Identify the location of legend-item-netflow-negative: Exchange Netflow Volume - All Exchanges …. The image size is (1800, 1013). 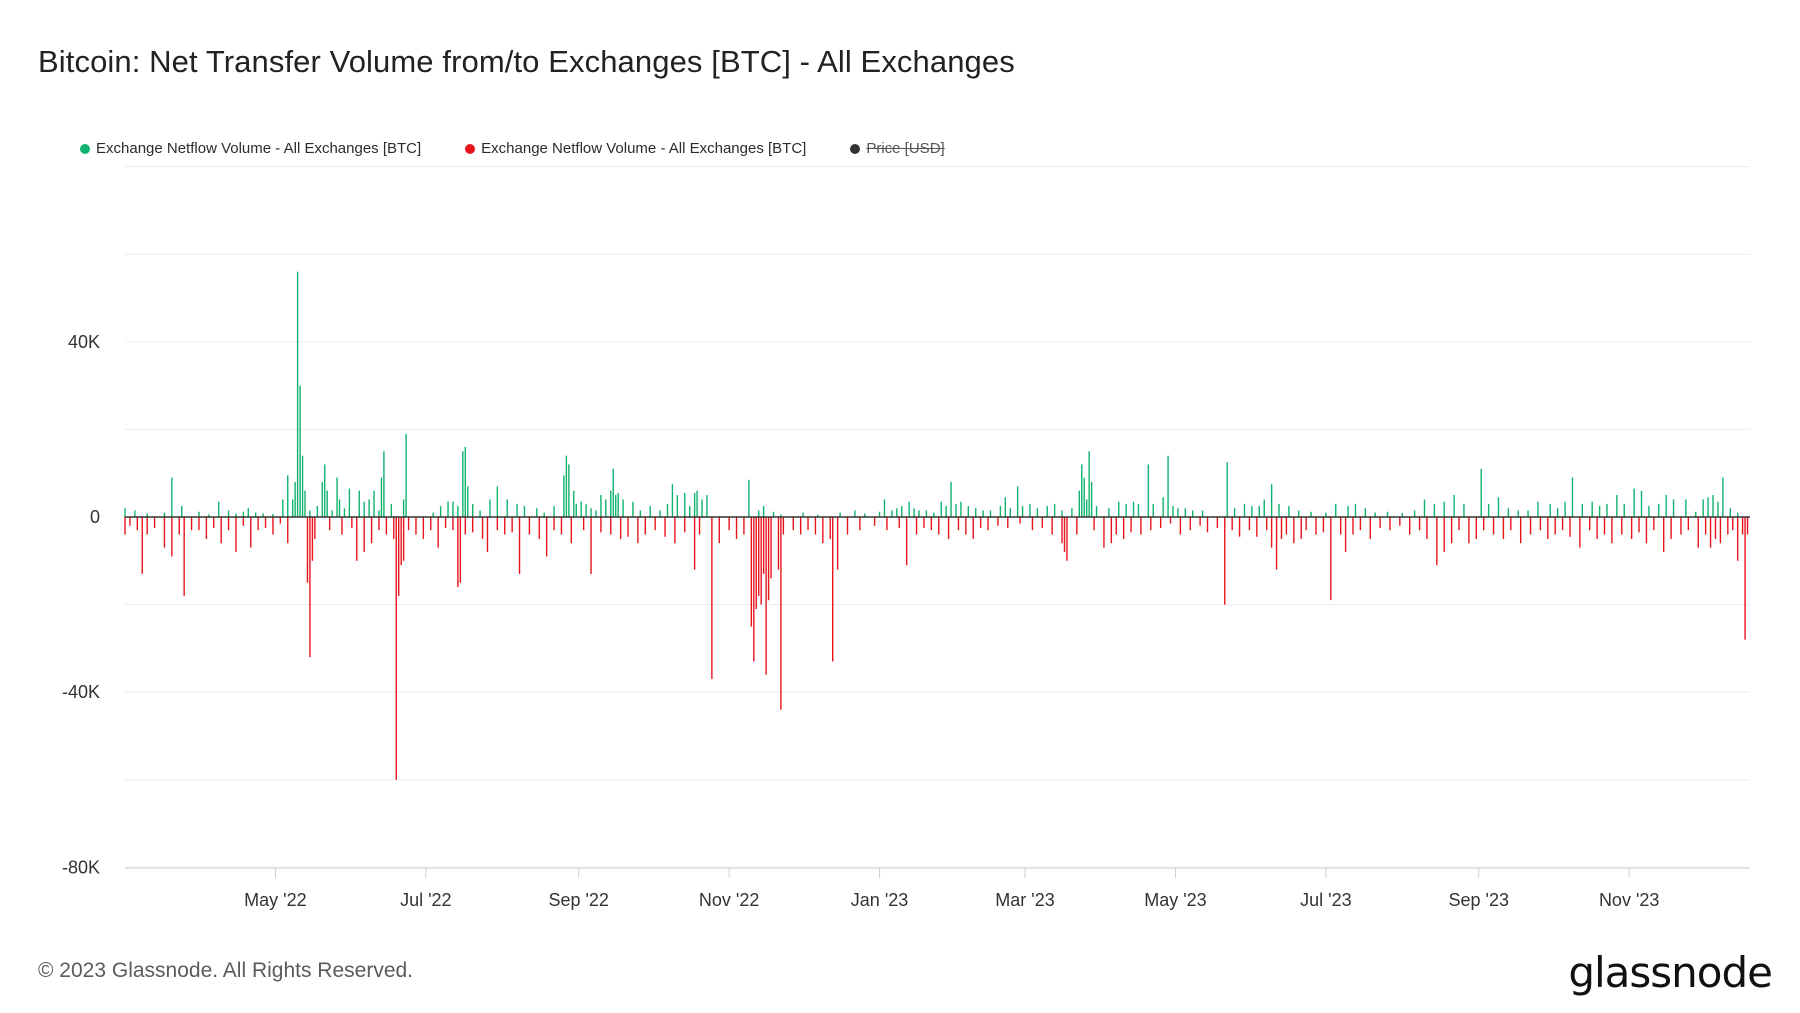
(635, 148).